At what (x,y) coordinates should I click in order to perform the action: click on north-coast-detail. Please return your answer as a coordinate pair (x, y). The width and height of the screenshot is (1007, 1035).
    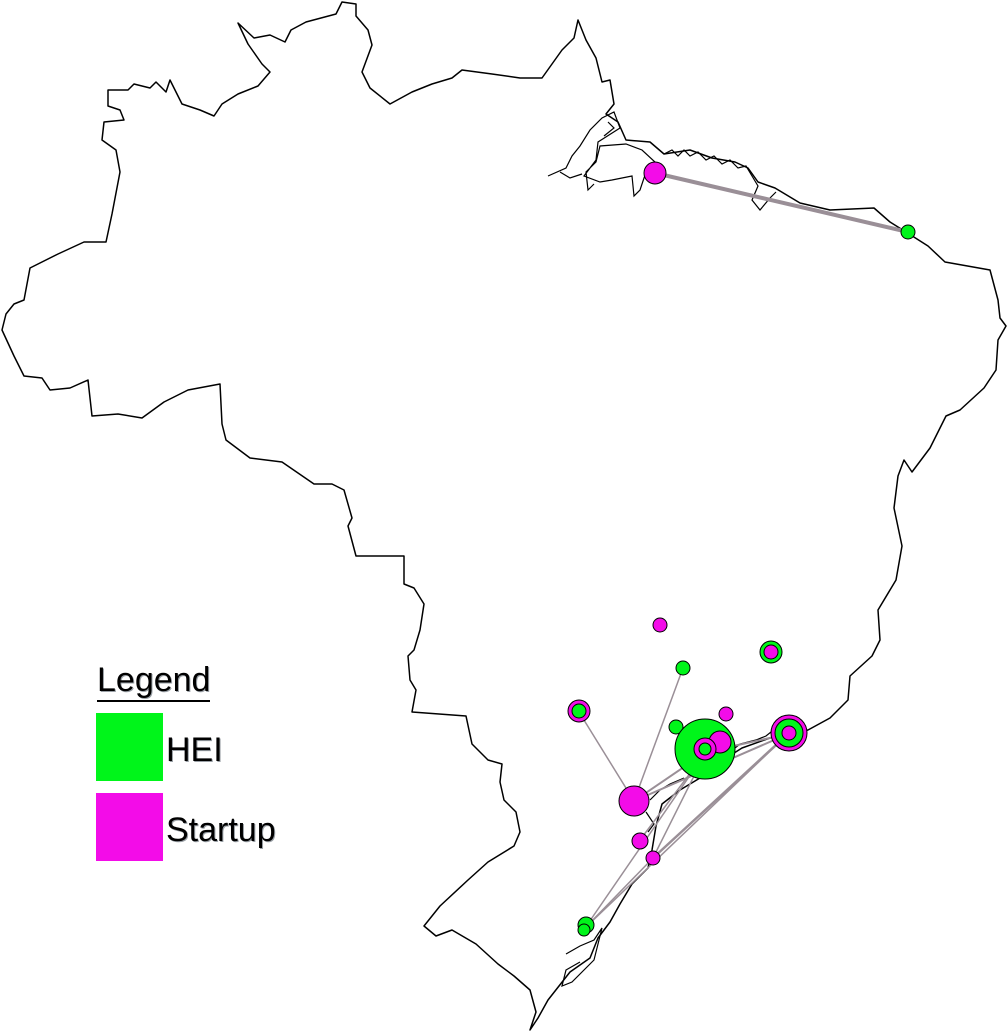
    Looking at the image, I should click on (720, 180).